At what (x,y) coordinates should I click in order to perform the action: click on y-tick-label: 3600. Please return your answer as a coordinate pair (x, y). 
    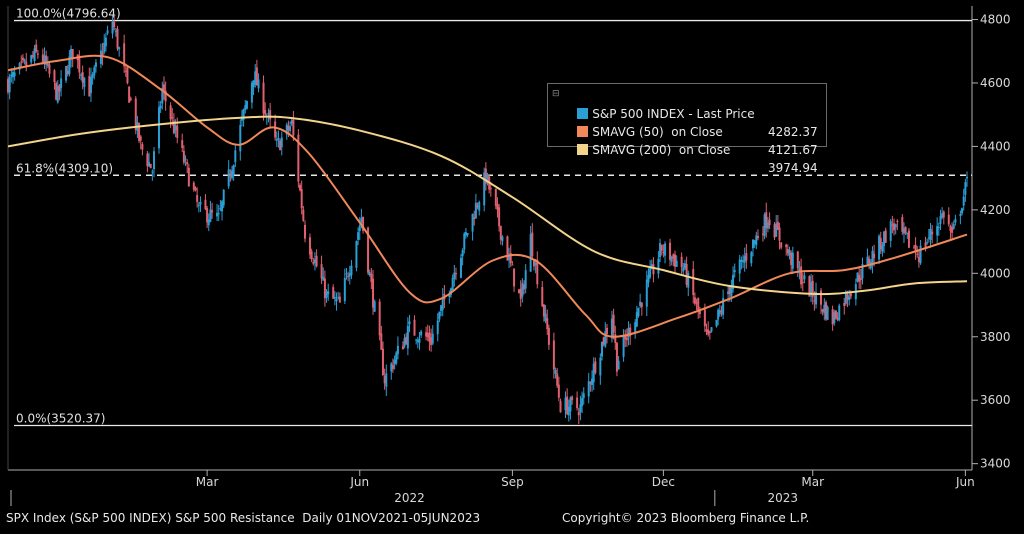
    Looking at the image, I should click on (995, 400).